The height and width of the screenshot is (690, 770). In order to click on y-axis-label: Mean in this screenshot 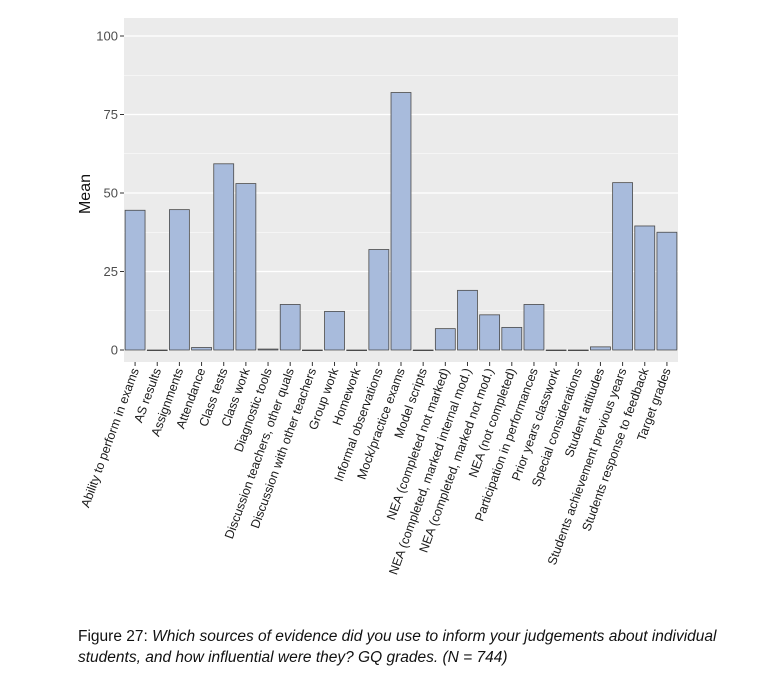, I will do `click(85, 194)`.